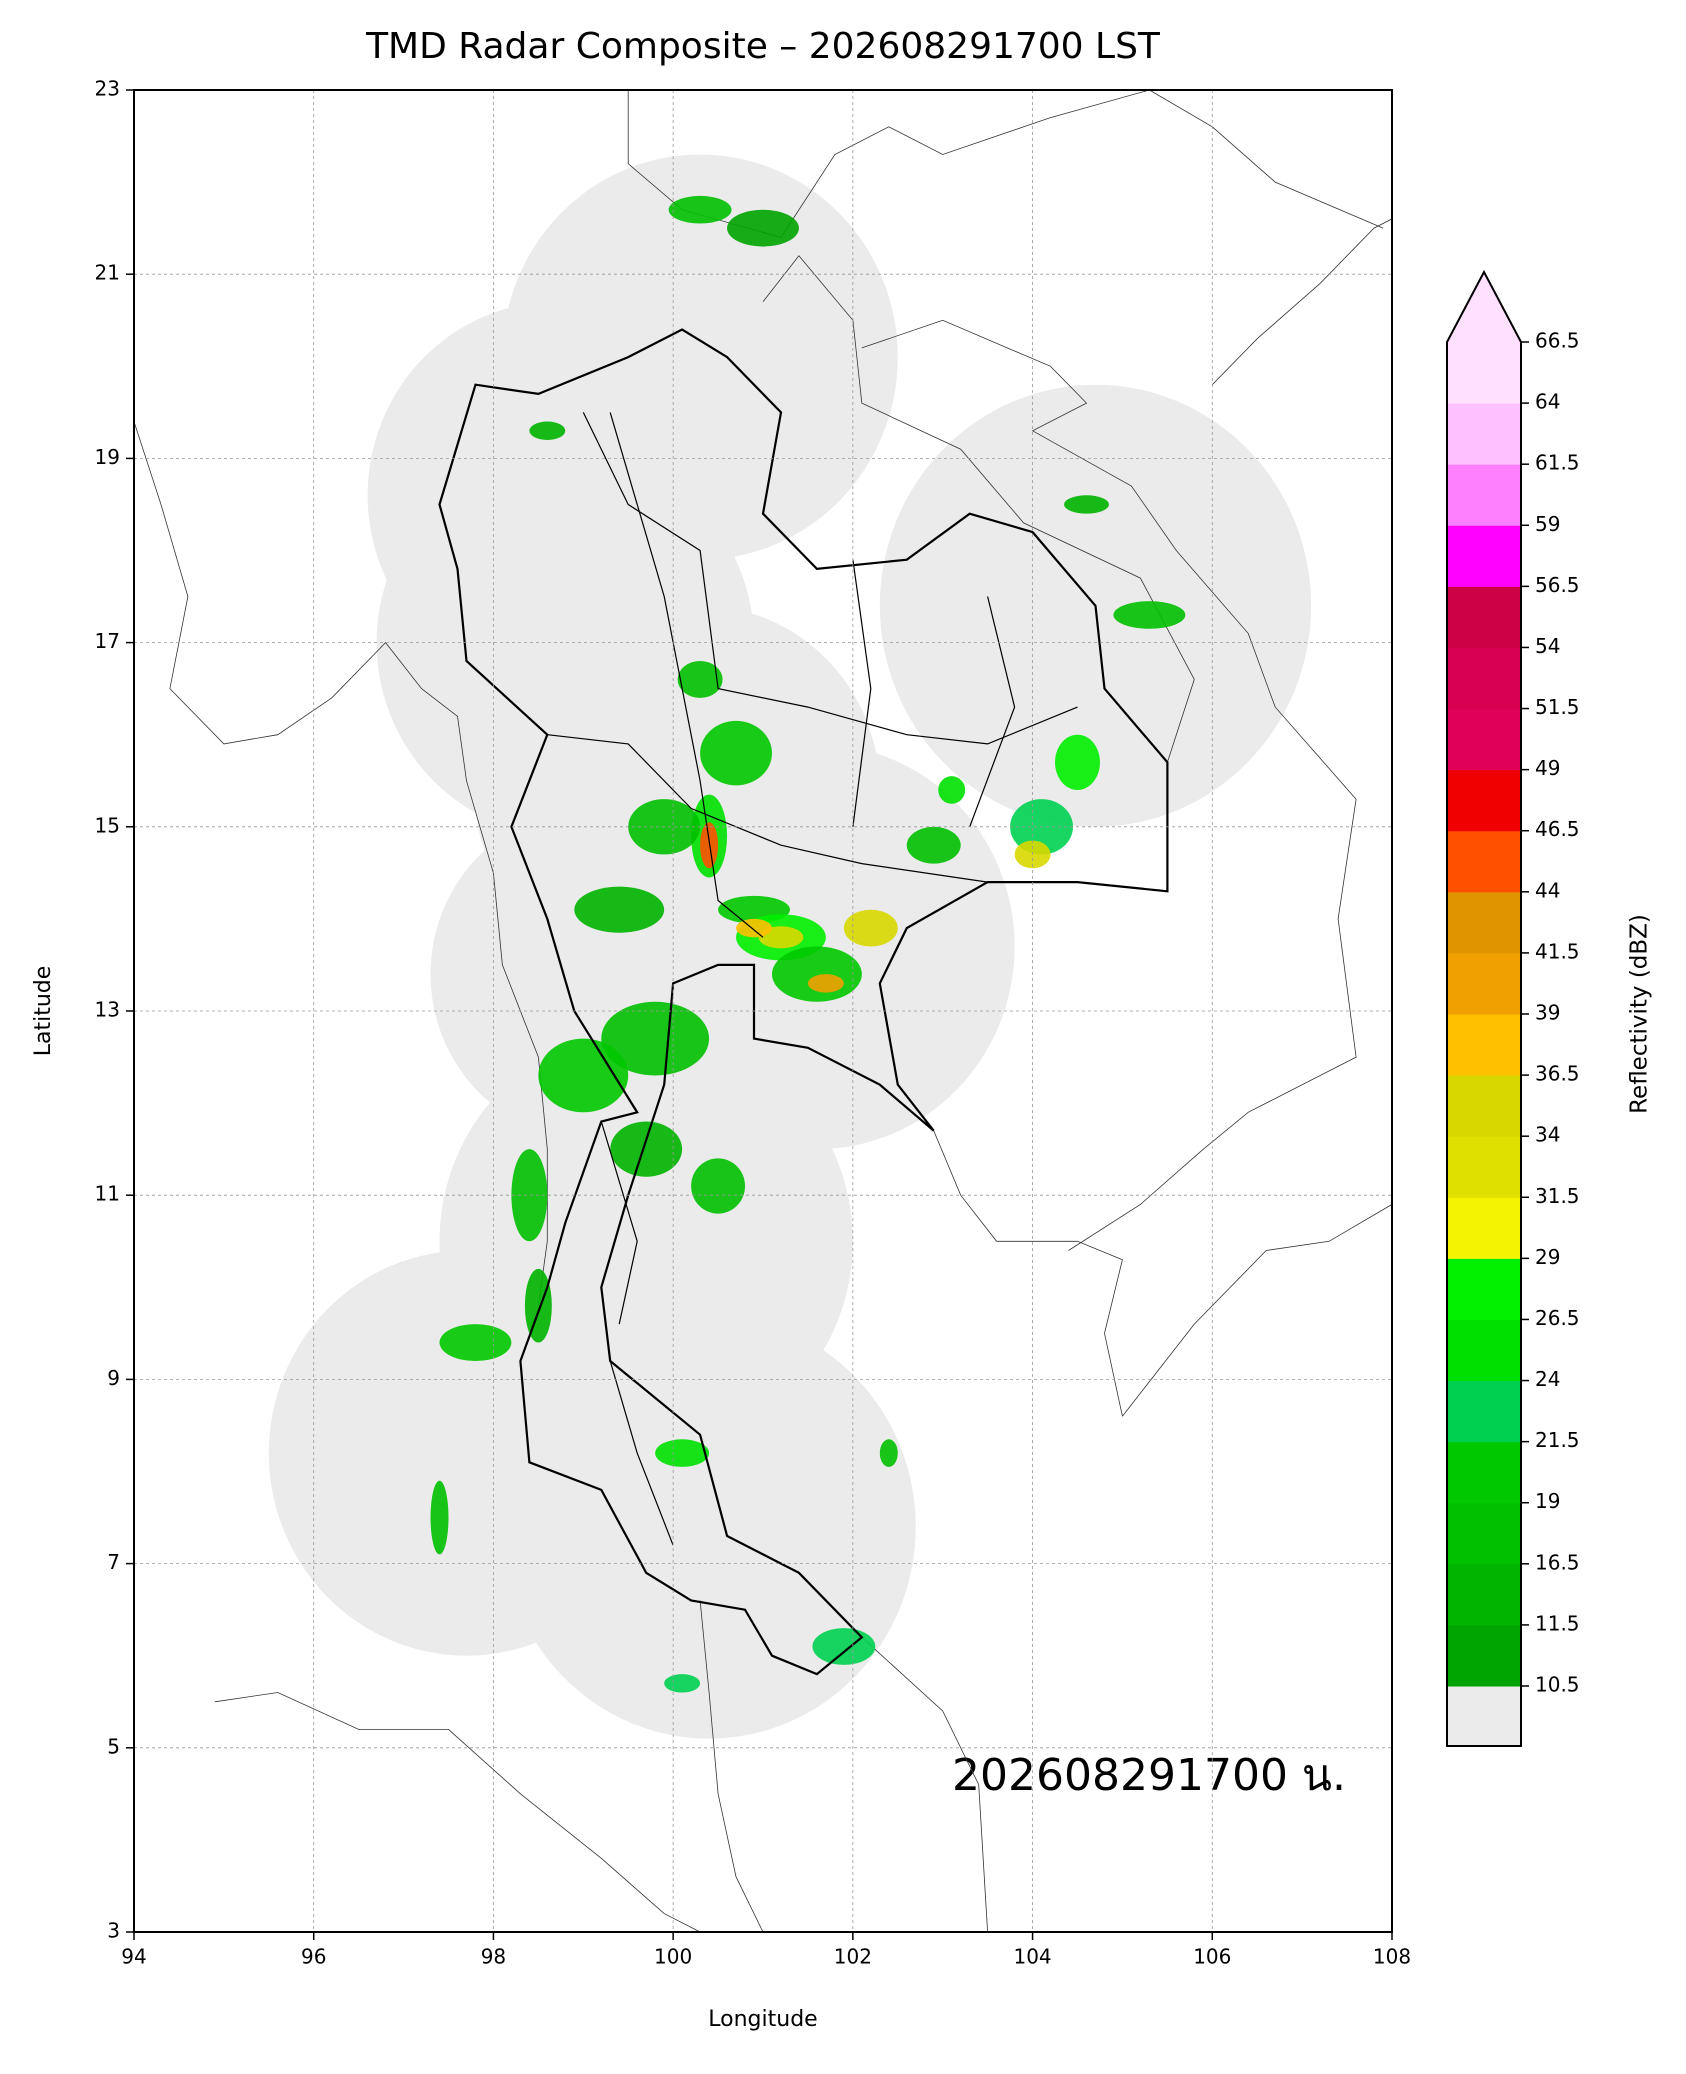 The width and height of the screenshot is (1686, 2074). Describe the element at coordinates (1557, 463) in the screenshot. I see `colorbar-tick-label: 61.5` at that location.